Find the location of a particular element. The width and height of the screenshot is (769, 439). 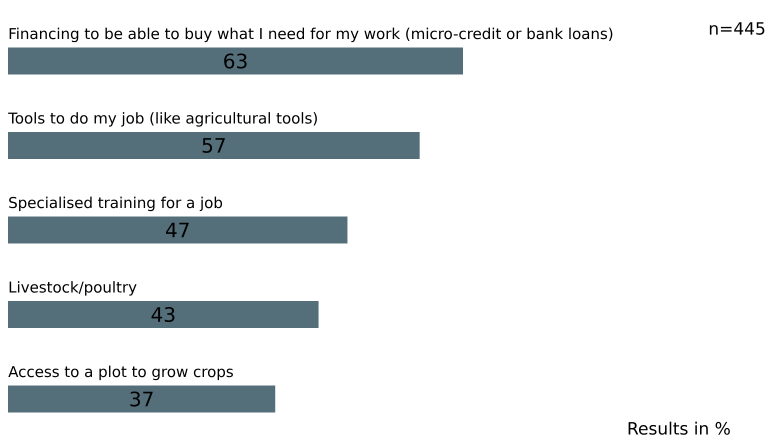

data-label: 57 is located at coordinates (213, 145).